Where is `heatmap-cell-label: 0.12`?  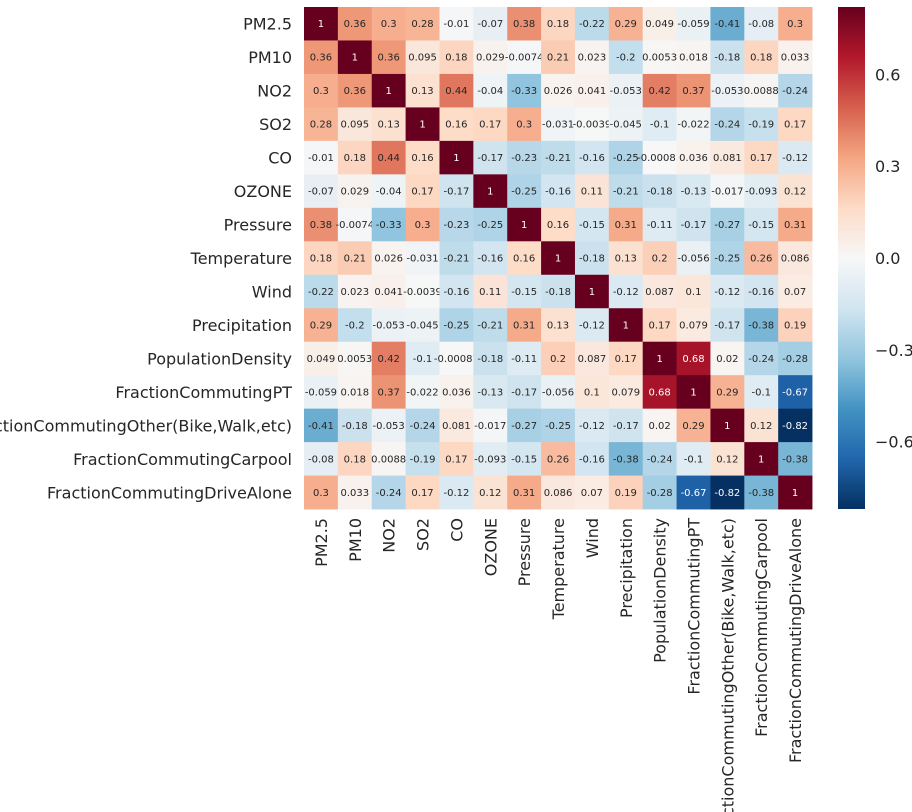
heatmap-cell-label: 0.12 is located at coordinates (727, 459).